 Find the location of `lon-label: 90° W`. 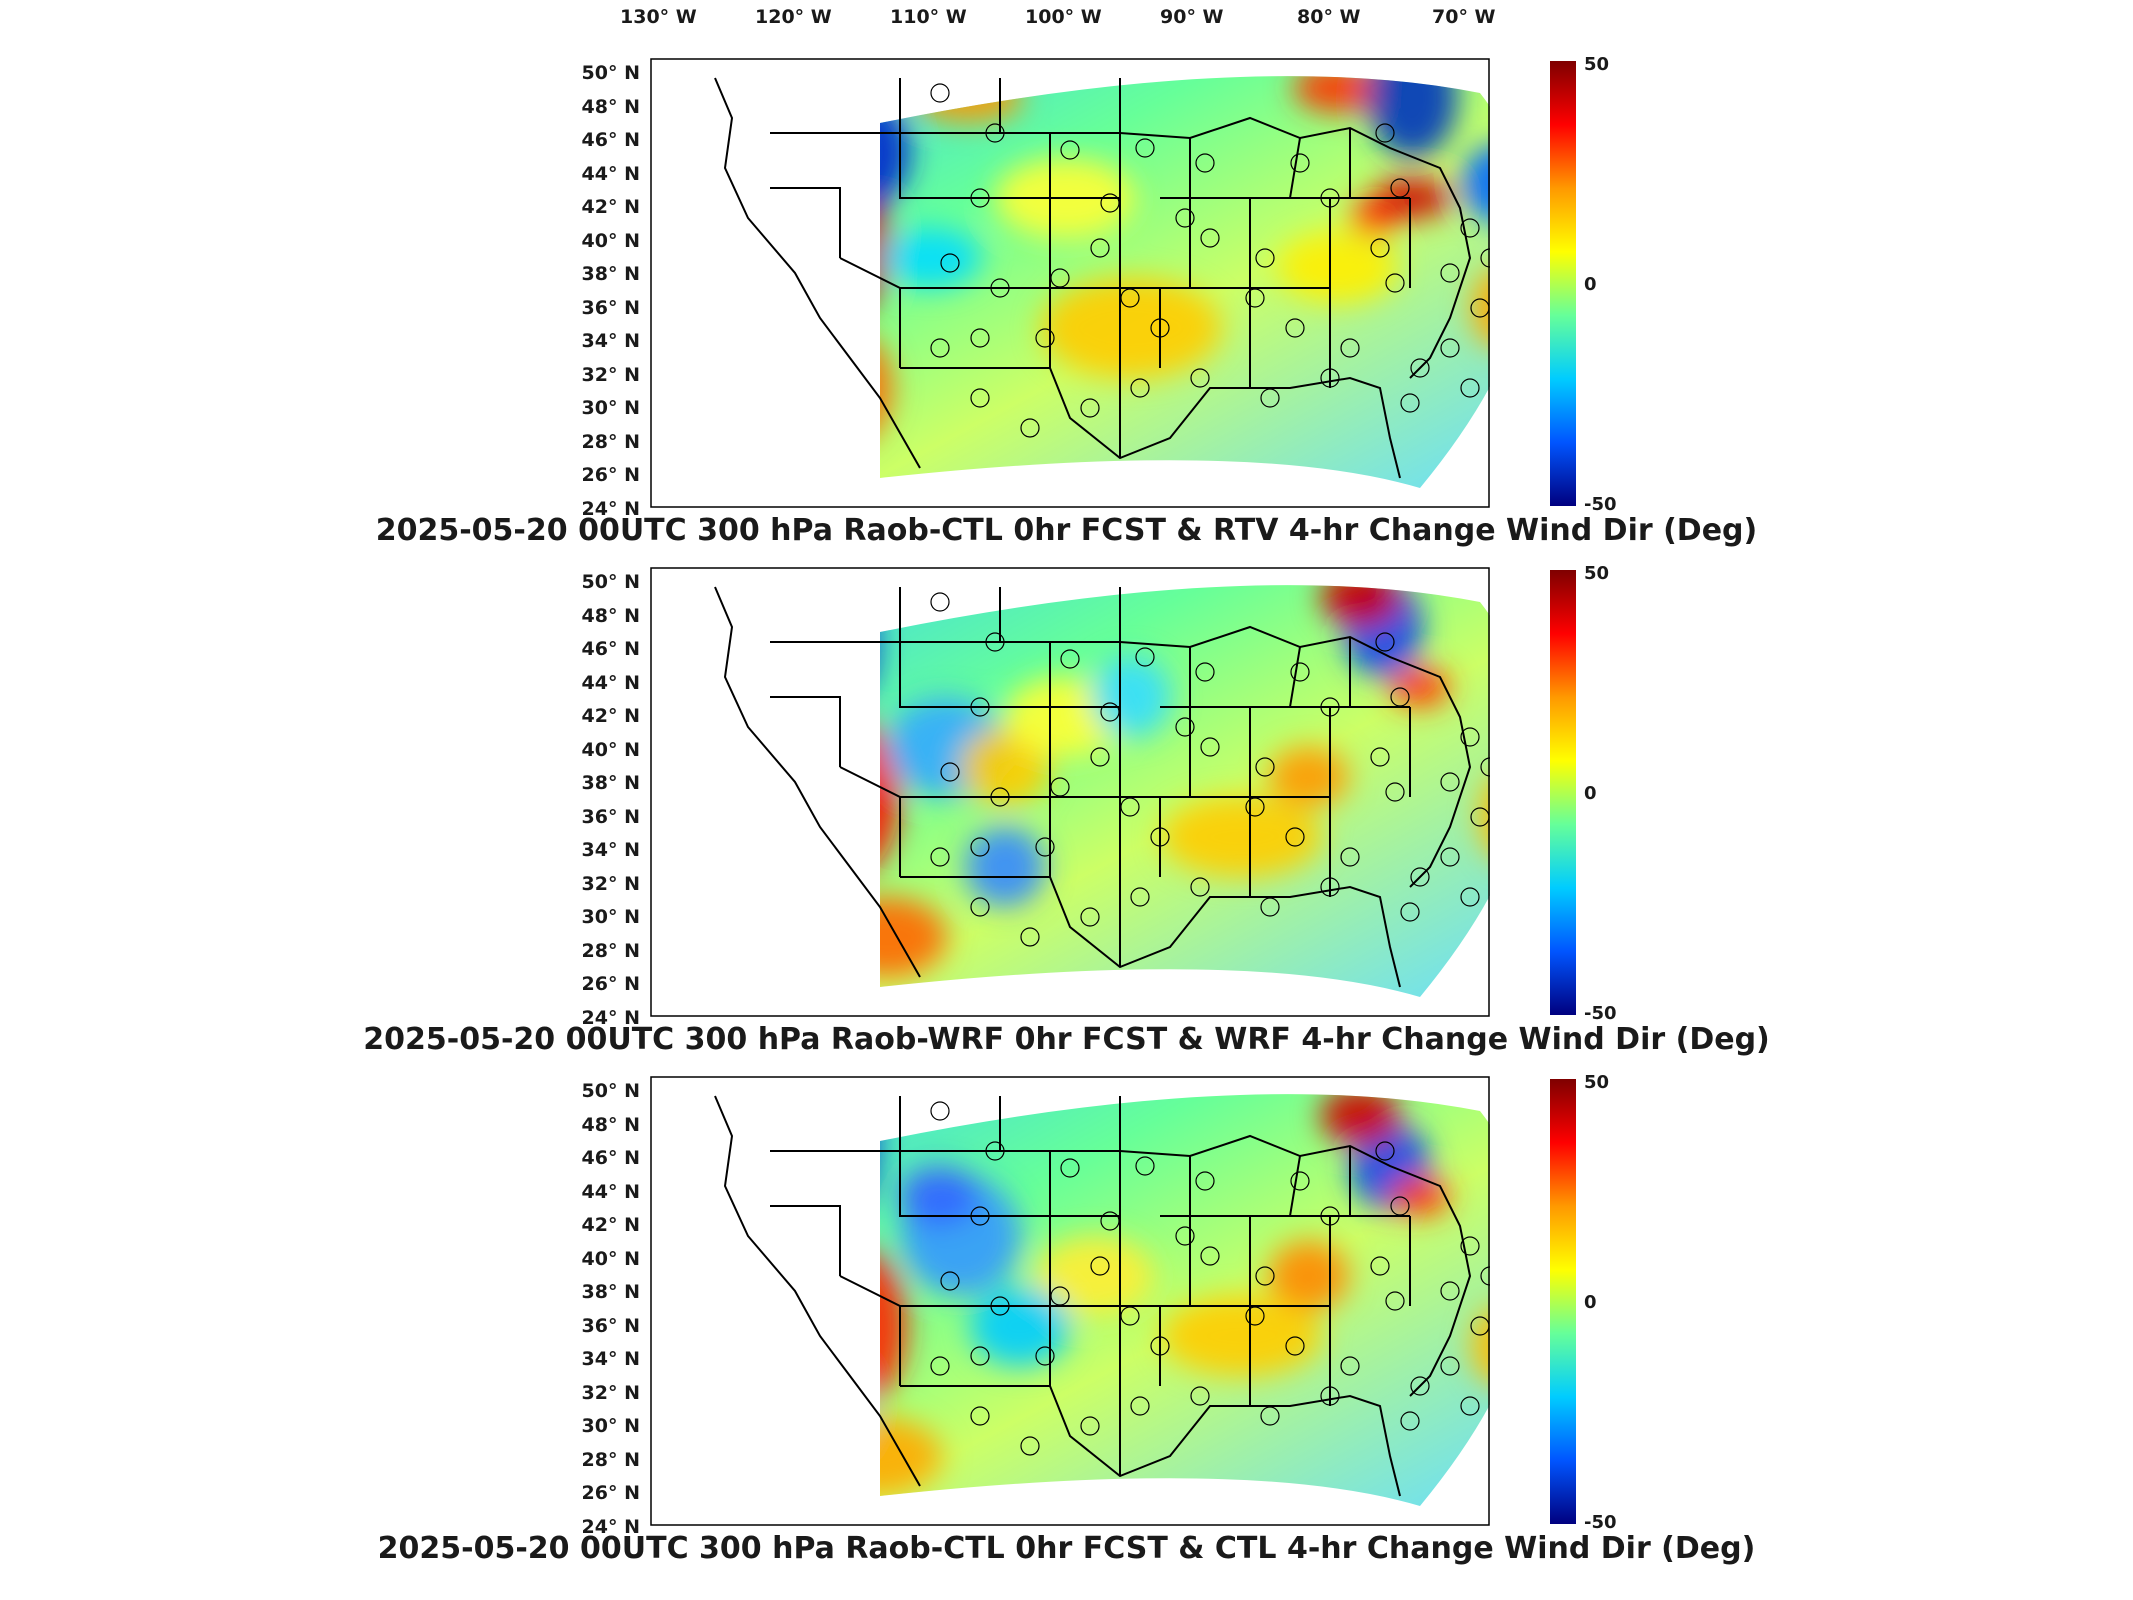

lon-label: 90° W is located at coordinates (1192, 17).